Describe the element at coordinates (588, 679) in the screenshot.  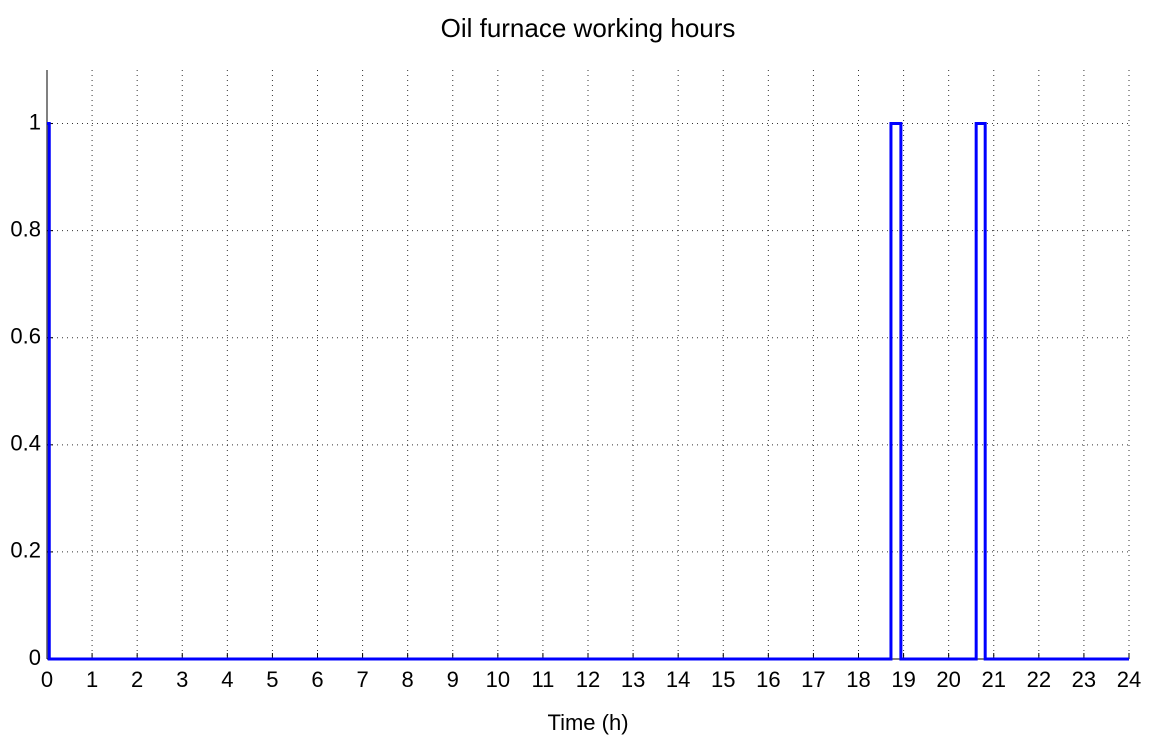
I see `x-tick-label: 12` at that location.